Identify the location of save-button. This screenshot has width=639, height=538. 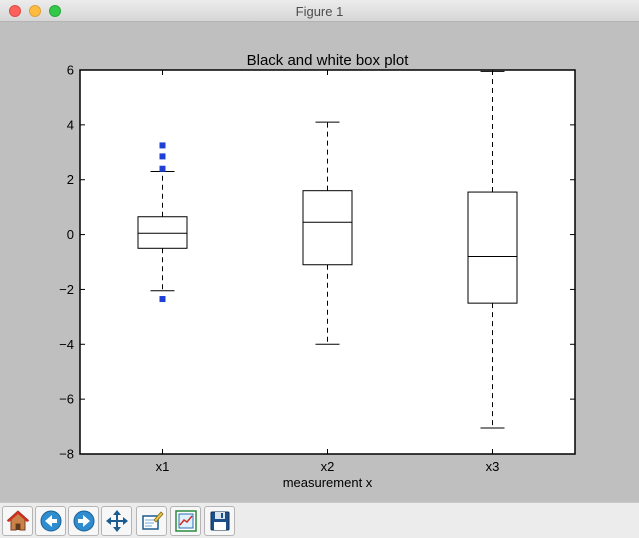
(219, 521).